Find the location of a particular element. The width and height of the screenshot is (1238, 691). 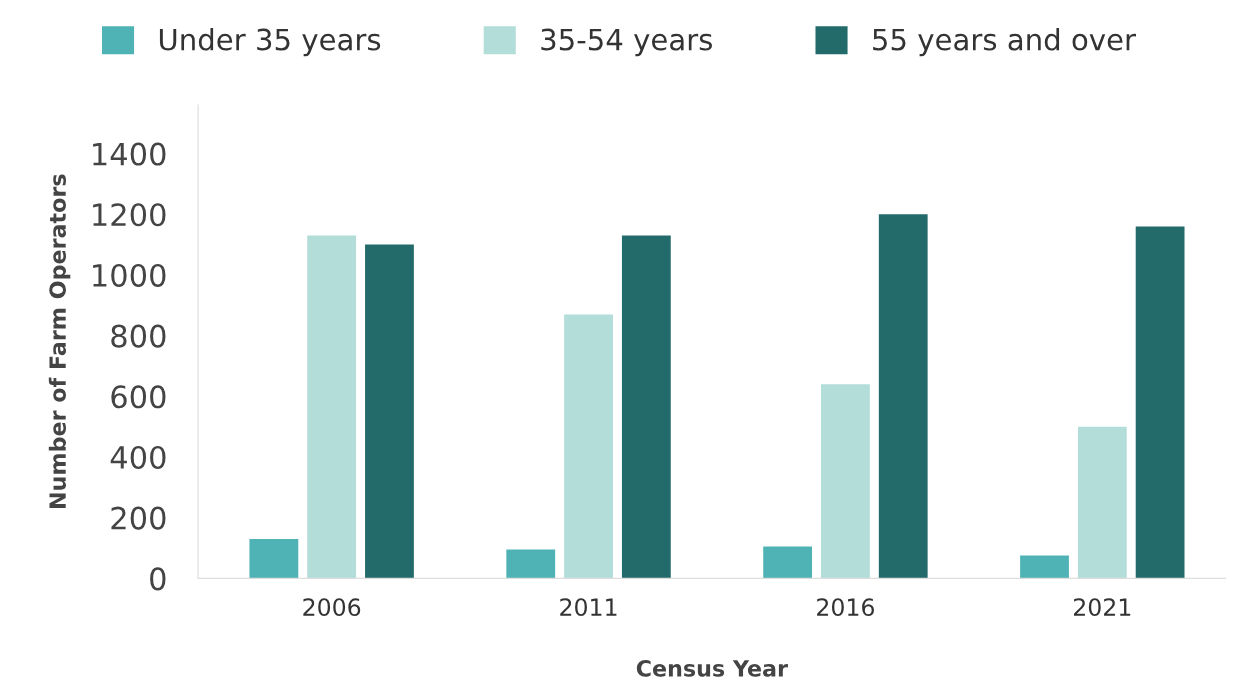

y-axis-title: Number of Farm Operators is located at coordinates (59, 341).